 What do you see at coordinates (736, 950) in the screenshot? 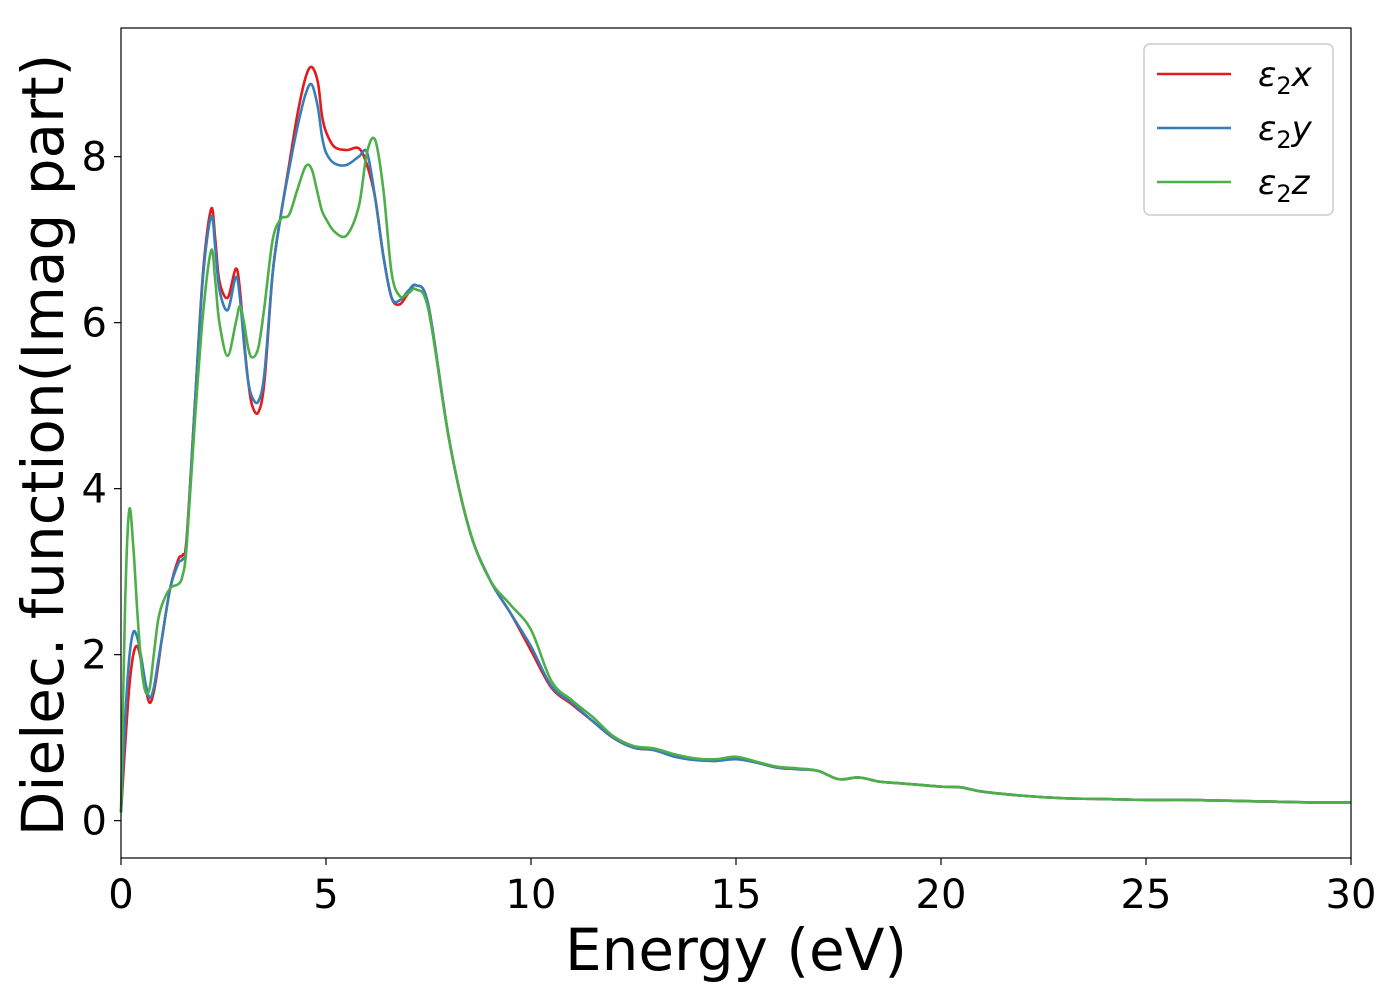
I see `x-axis-label: Energy (eV)` at bounding box center [736, 950].